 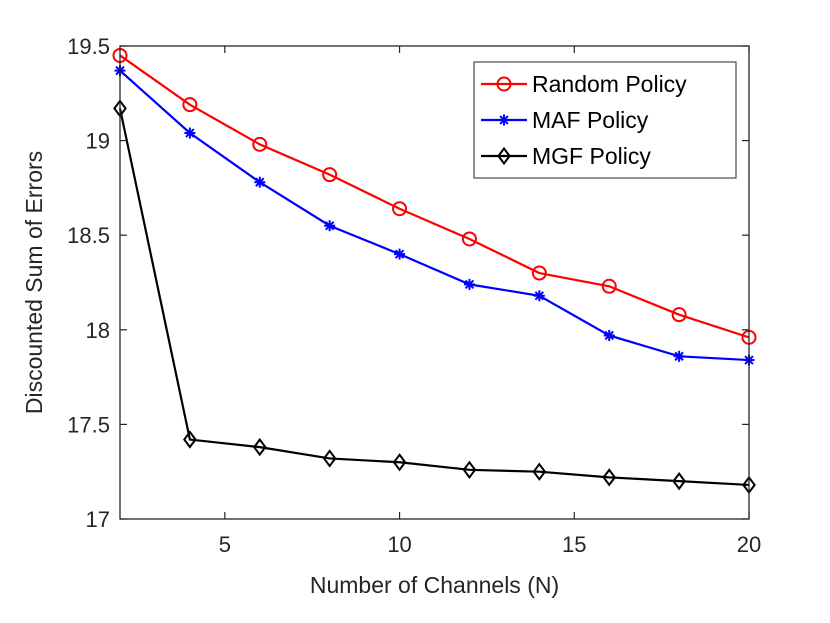 I want to click on x-axis-label: Number of Channels (N), so click(x=434, y=585).